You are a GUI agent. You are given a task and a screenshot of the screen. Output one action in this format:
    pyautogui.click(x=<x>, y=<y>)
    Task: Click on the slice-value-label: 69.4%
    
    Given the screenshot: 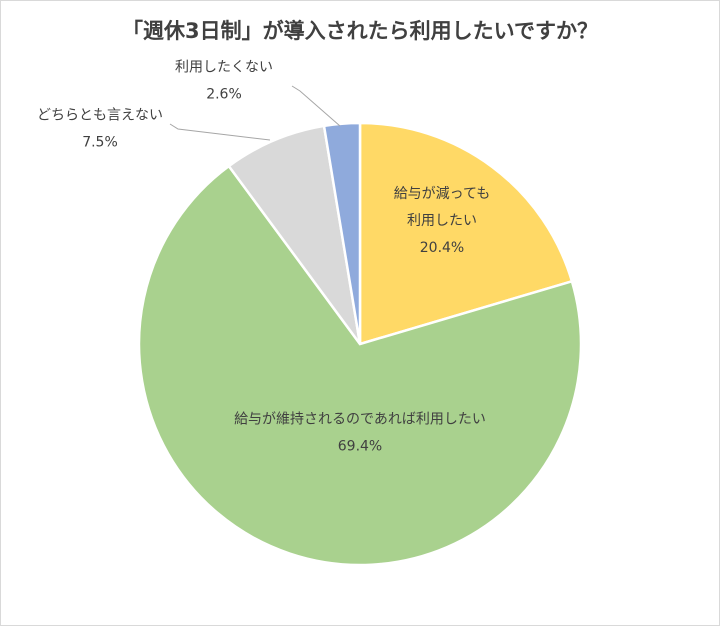 What is the action you would take?
    pyautogui.click(x=360, y=447)
    